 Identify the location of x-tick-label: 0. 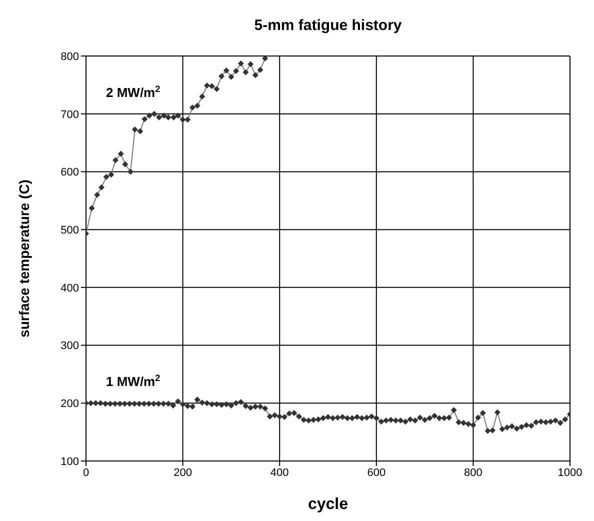
(86, 472).